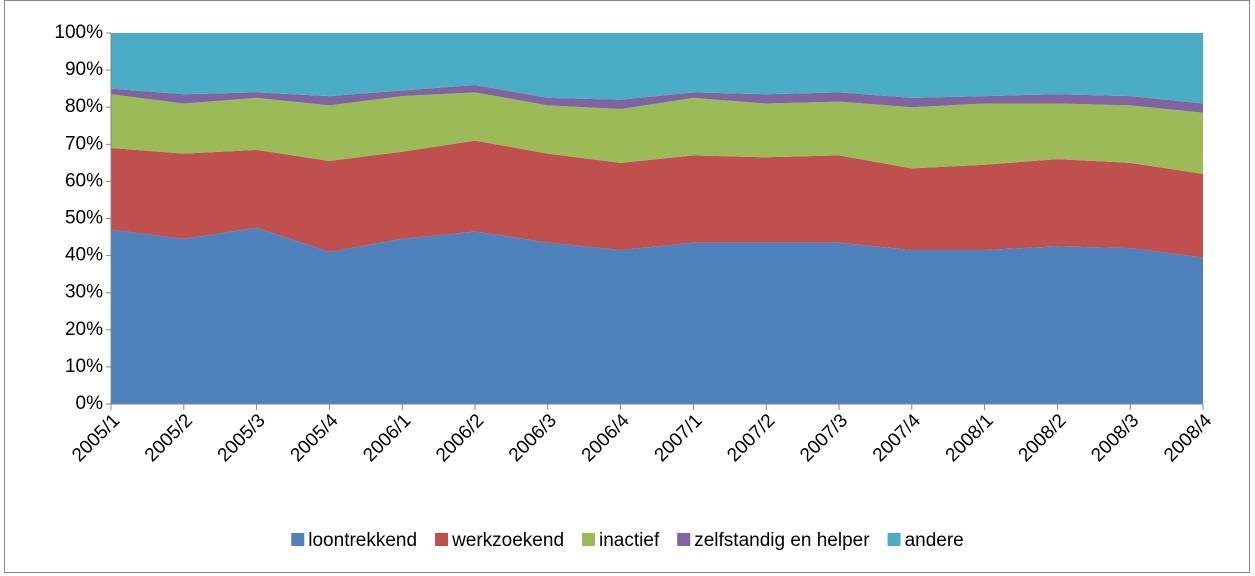 This screenshot has height=576, width=1255. Describe the element at coordinates (84, 218) in the screenshot. I see `y-tick-label: 50%` at that location.